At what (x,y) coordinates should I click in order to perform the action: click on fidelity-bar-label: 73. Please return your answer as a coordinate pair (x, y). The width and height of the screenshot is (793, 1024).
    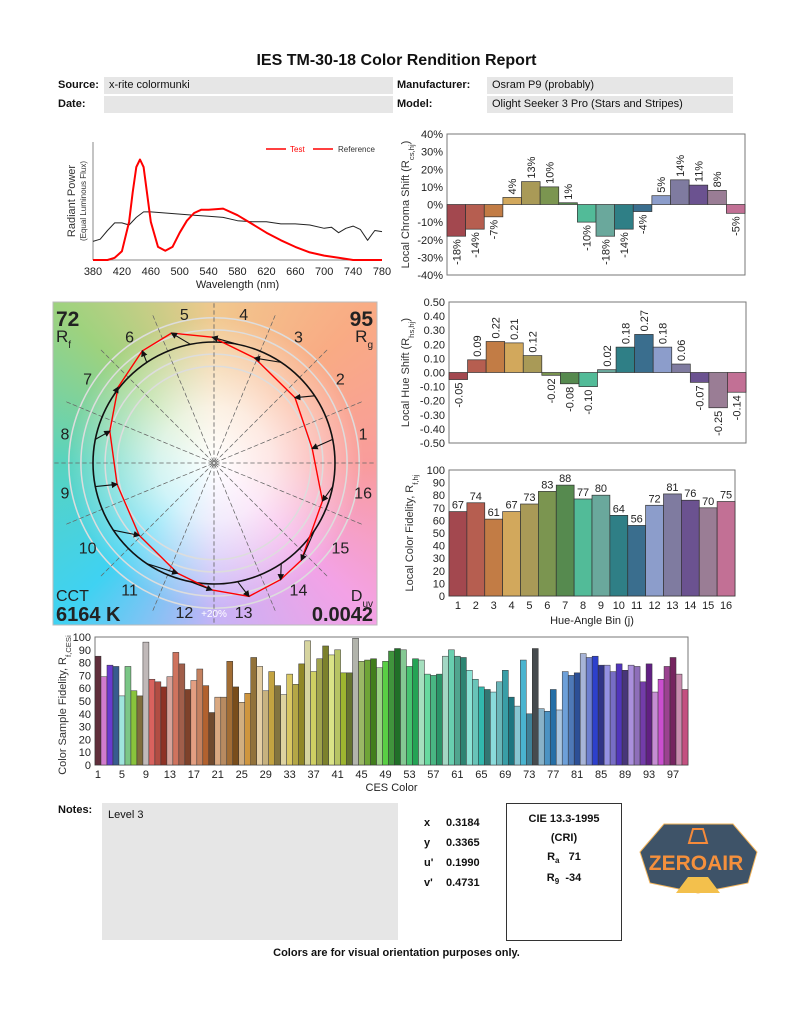
    Looking at the image, I should click on (529, 498).